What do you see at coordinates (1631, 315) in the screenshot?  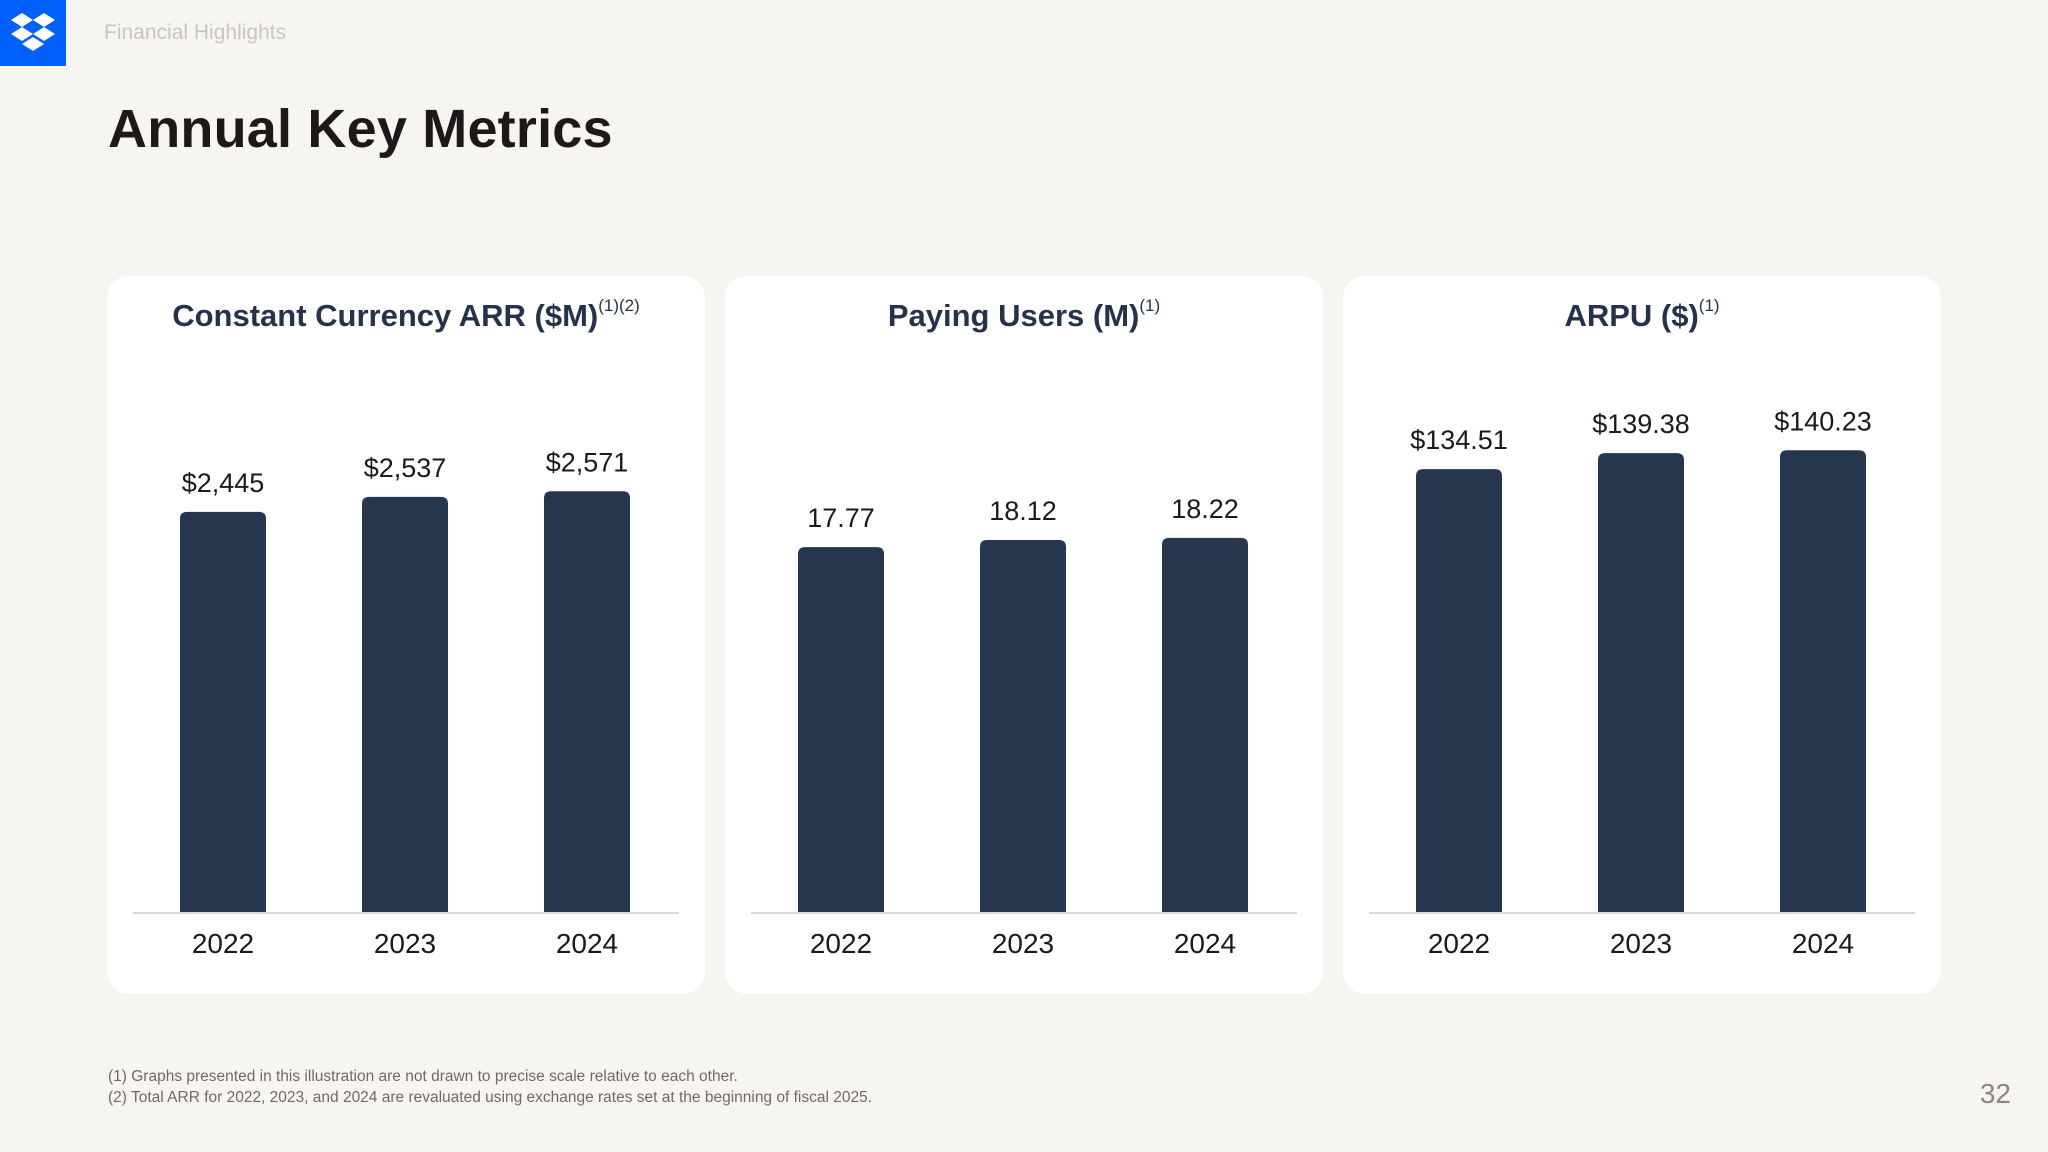 I see `chart-title-text: ARPU ($)` at bounding box center [1631, 315].